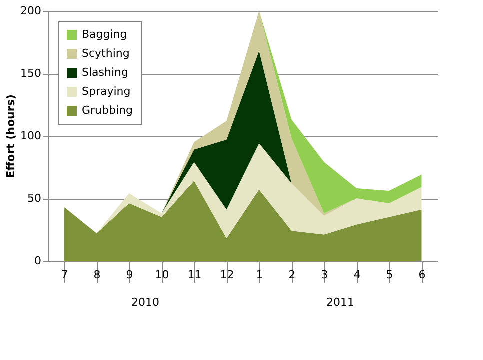 This screenshot has width=483, height=360. What do you see at coordinates (340, 302) in the screenshot?
I see `text: 2011` at bounding box center [340, 302].